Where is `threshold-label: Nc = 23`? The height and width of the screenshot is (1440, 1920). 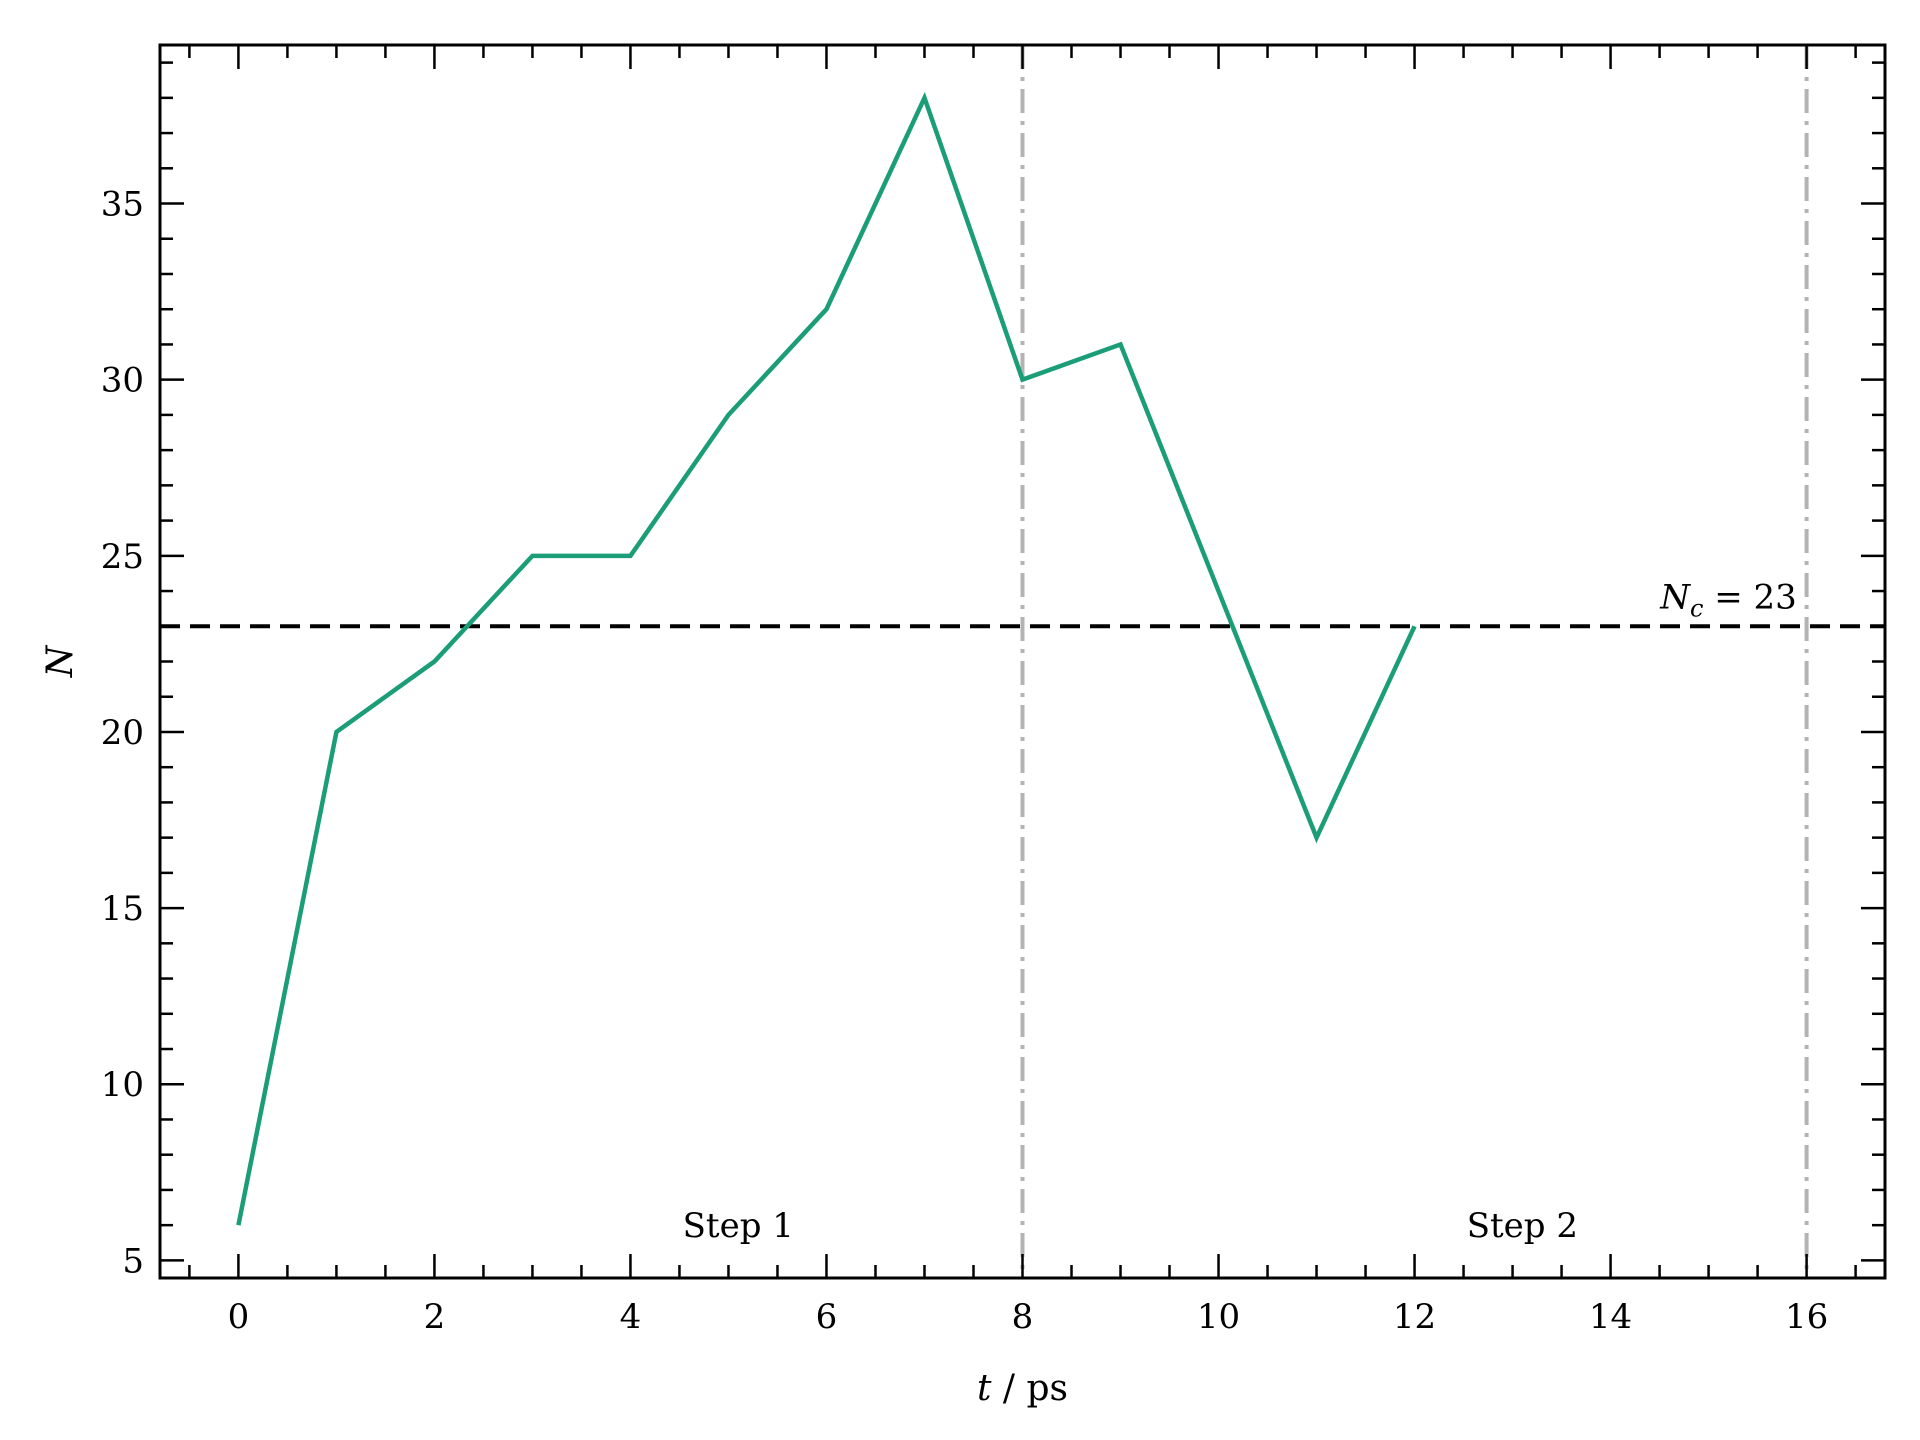 threshold-label: Nc = 23 is located at coordinates (1728, 599).